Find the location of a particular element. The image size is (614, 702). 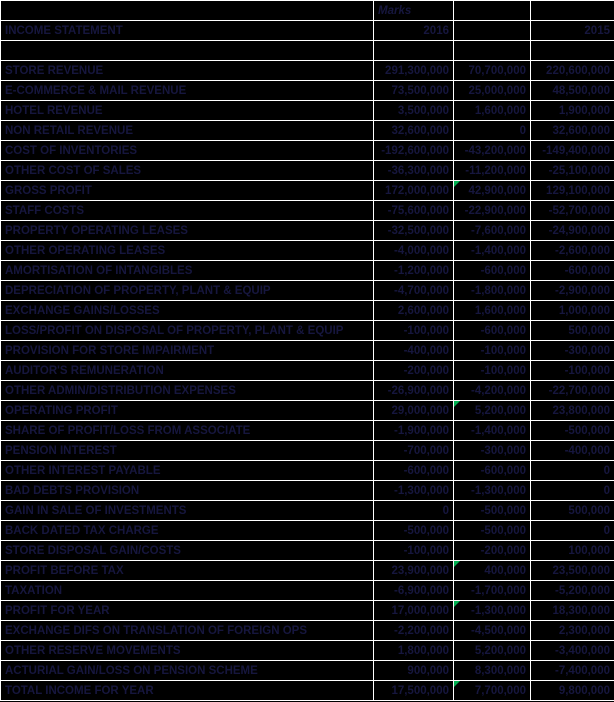

value-2016: -75,600,000 is located at coordinates (413, 210).